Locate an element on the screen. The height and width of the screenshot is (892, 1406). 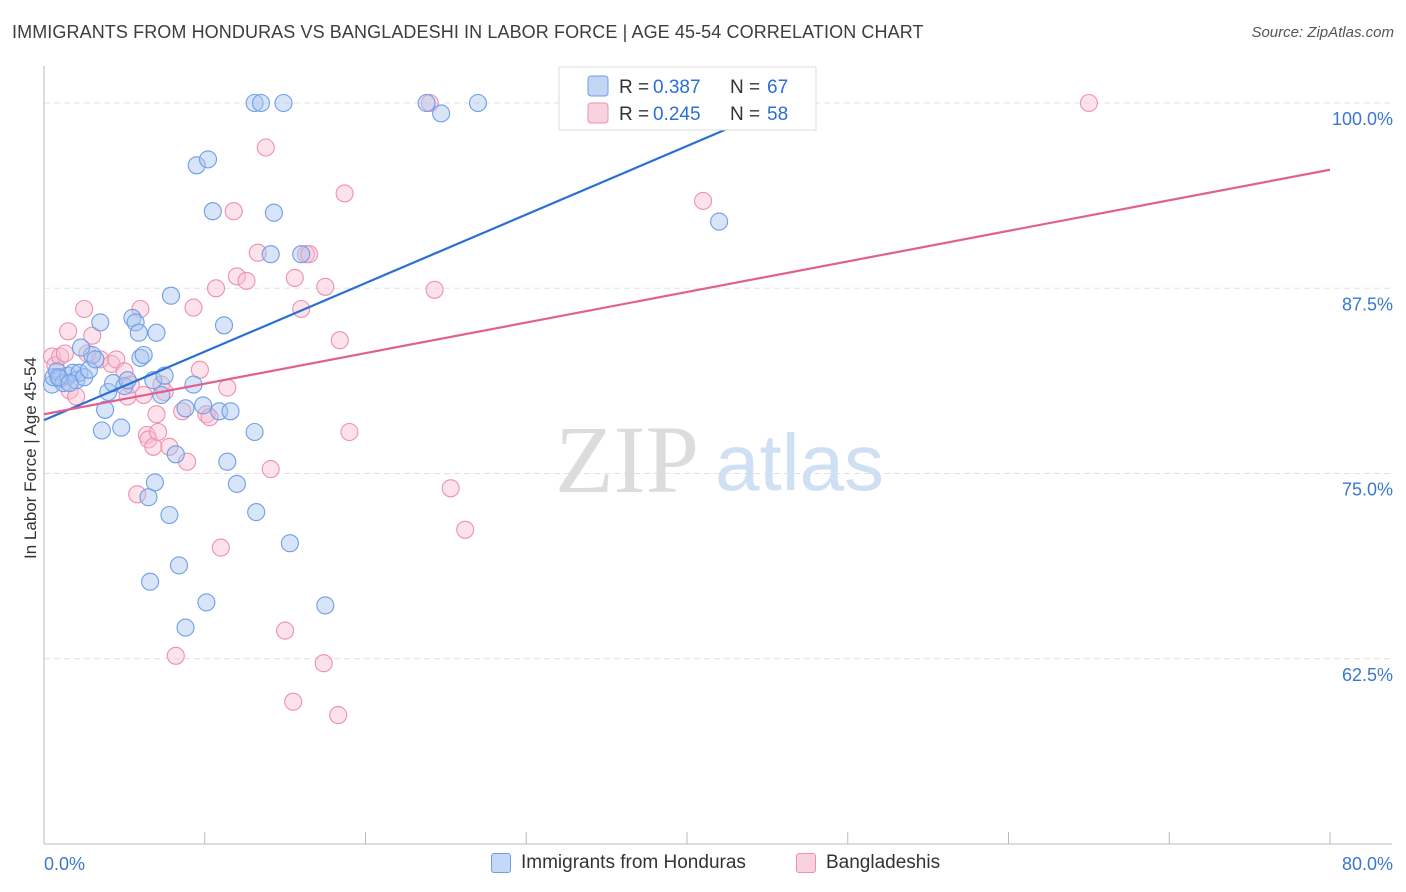
legend-label-bangladeshis: Bangladeshis is located at coordinates (883, 862).